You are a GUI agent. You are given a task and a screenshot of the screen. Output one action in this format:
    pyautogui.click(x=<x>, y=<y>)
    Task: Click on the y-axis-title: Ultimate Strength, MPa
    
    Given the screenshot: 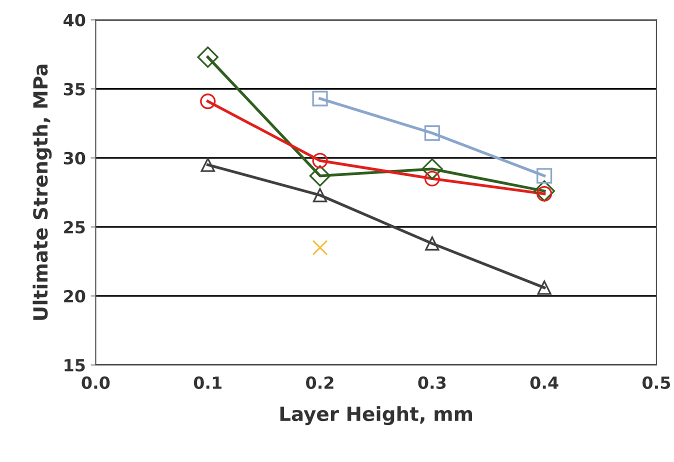 What is the action you would take?
    pyautogui.click(x=42, y=192)
    